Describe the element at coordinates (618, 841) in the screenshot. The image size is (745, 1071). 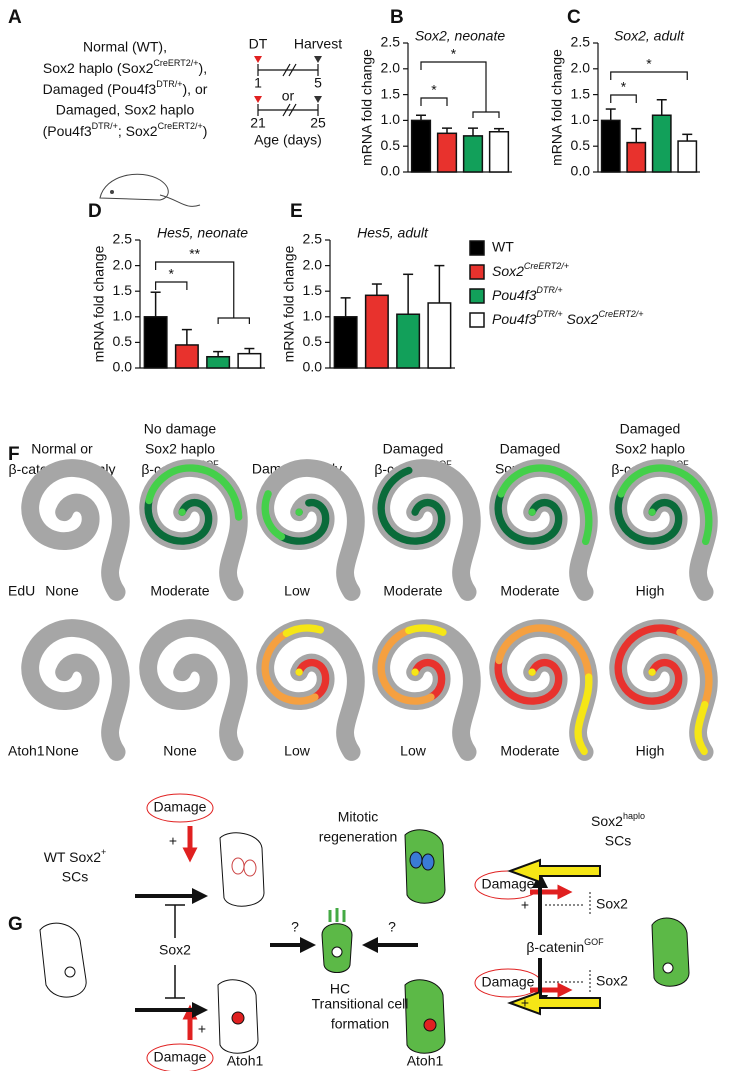
I see `diagram-label: SCs` at that location.